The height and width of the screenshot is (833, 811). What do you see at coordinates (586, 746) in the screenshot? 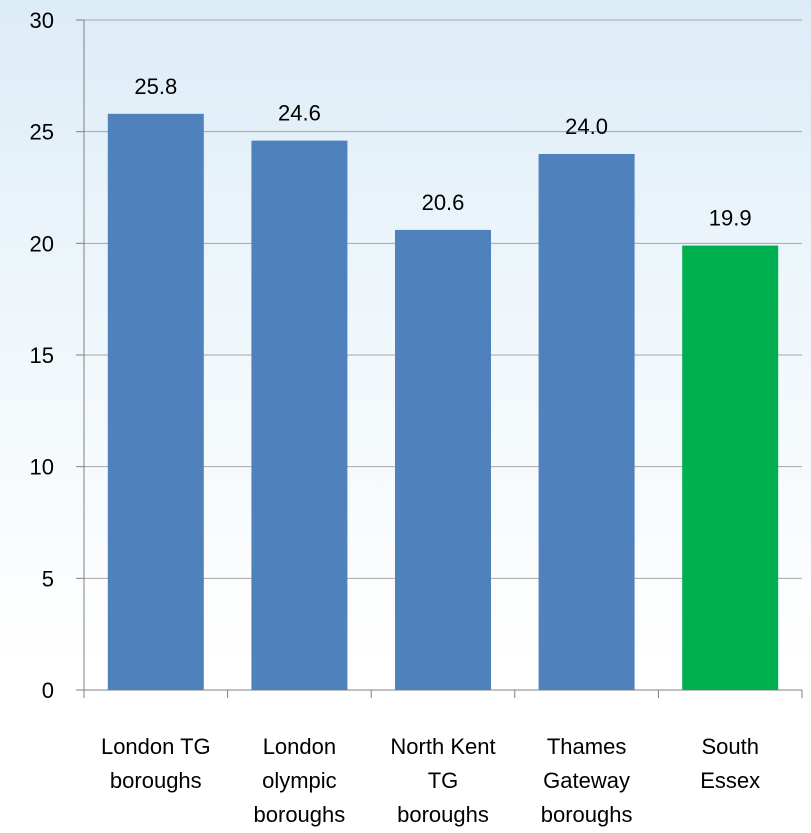
I see `x-category-label: Thames` at bounding box center [586, 746].